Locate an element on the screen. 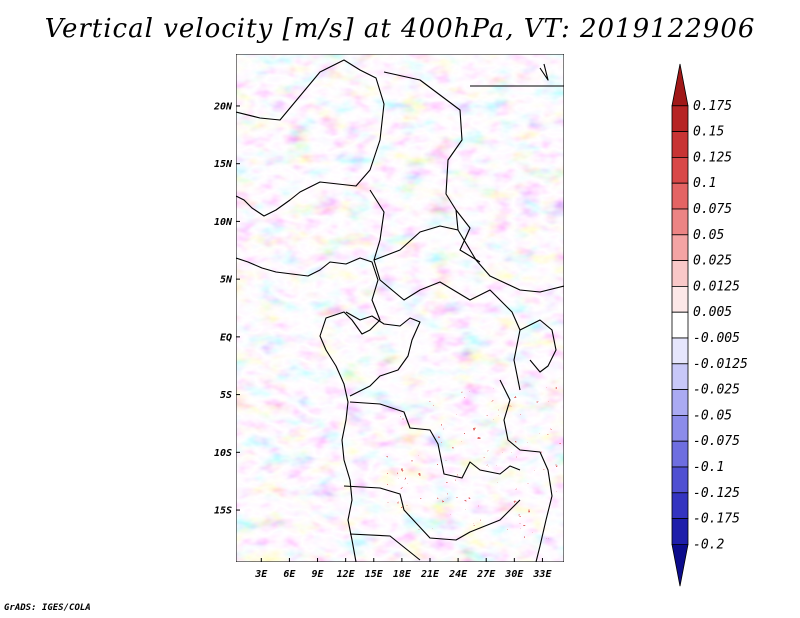  lat-label-20n: 20N is located at coordinates (223, 106).